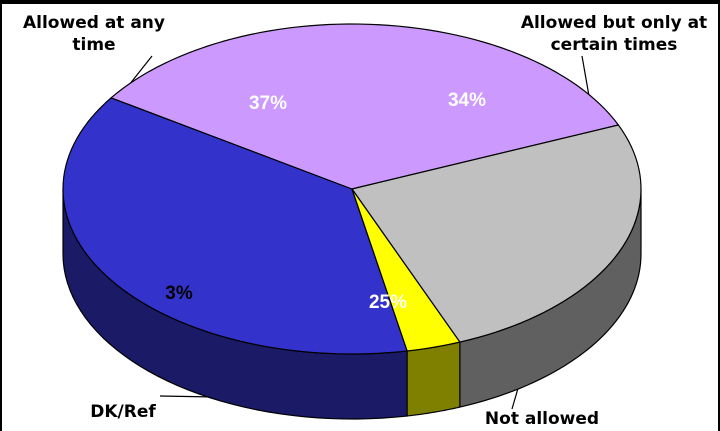 This screenshot has height=431, width=720. What do you see at coordinates (123, 412) in the screenshot?
I see `category-label-dk-ref: DK/Ref` at bounding box center [123, 412].